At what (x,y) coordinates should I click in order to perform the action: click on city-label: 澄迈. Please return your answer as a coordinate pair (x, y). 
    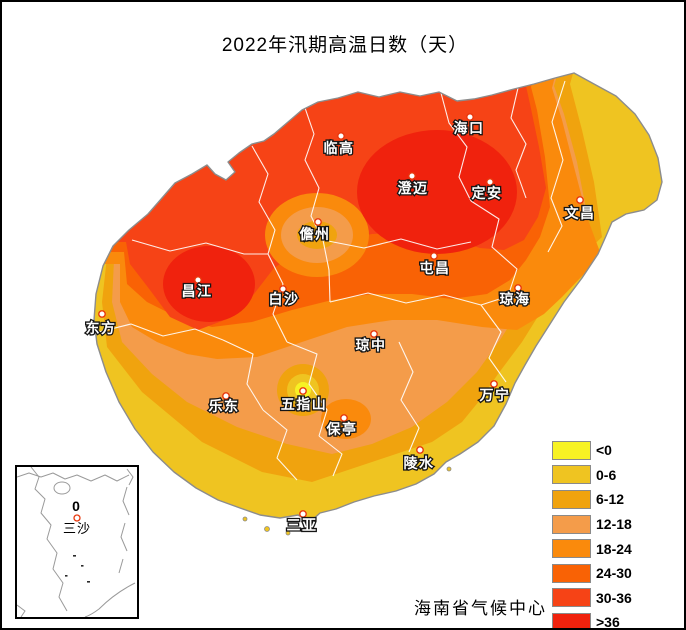
    Looking at the image, I should click on (413, 188).